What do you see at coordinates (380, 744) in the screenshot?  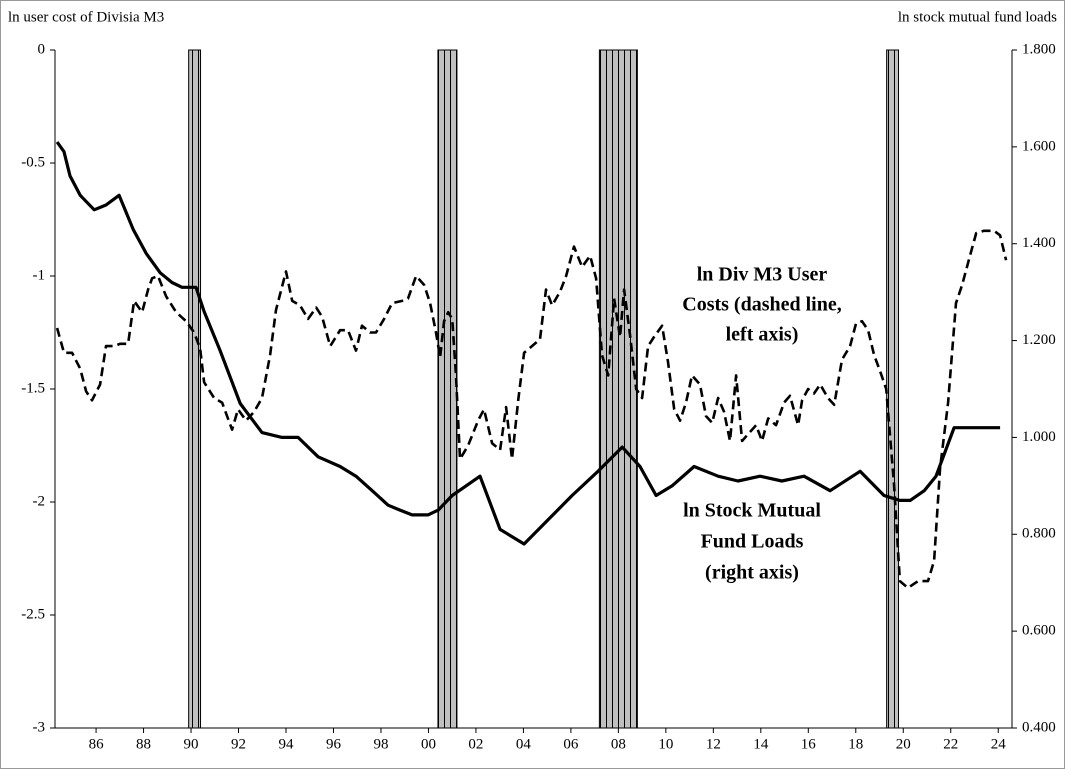 I see `x-tick-label: 98` at bounding box center [380, 744].